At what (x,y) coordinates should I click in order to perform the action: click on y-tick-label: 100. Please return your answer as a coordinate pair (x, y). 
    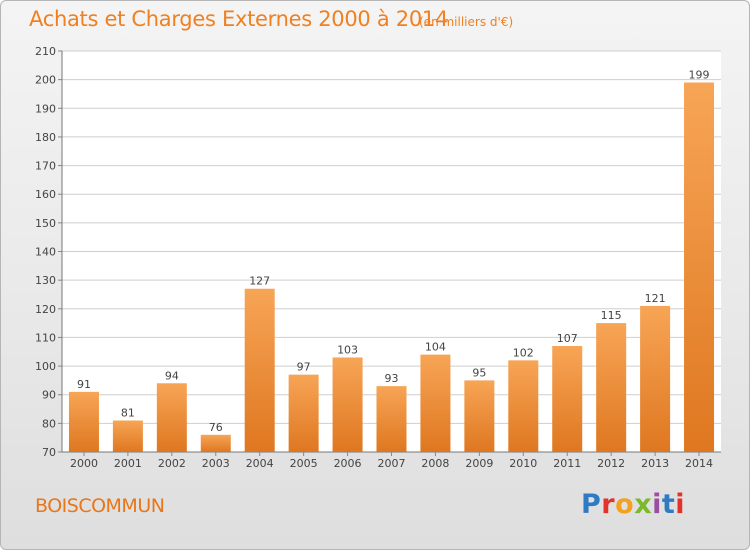
    Looking at the image, I should click on (45, 366).